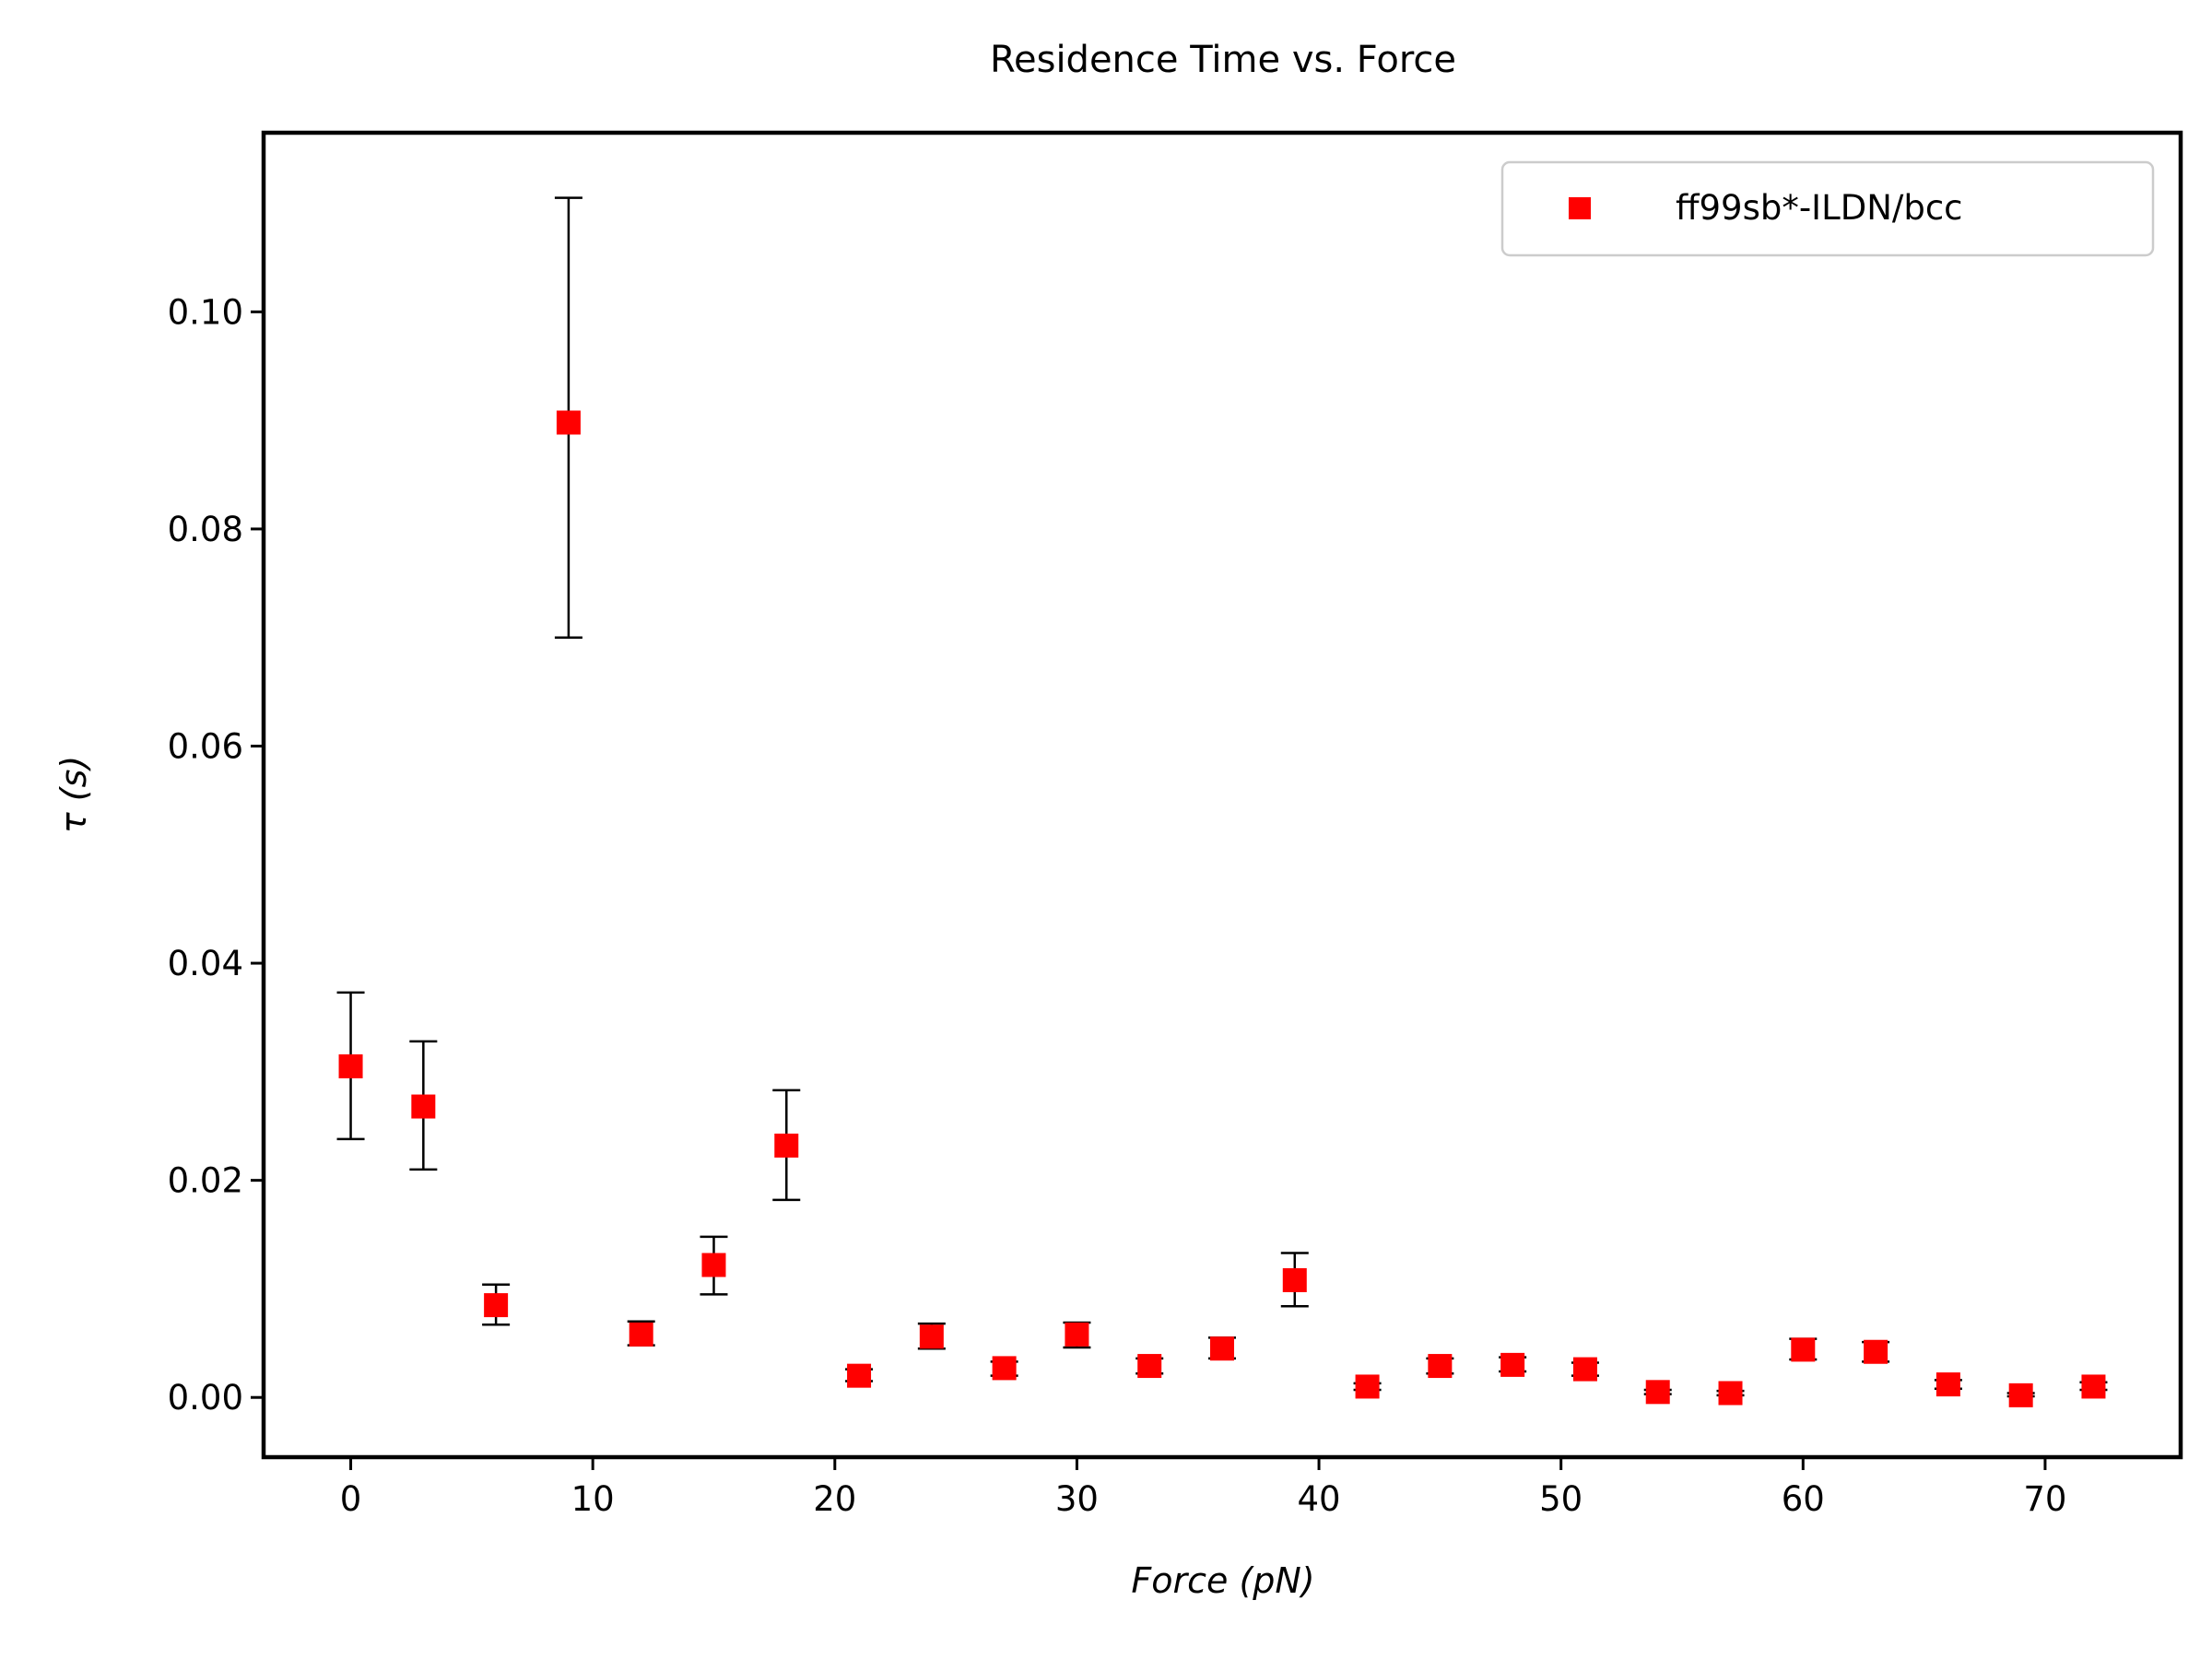 The width and height of the screenshot is (2212, 1659). I want to click on legend-box, so click(1827, 208).